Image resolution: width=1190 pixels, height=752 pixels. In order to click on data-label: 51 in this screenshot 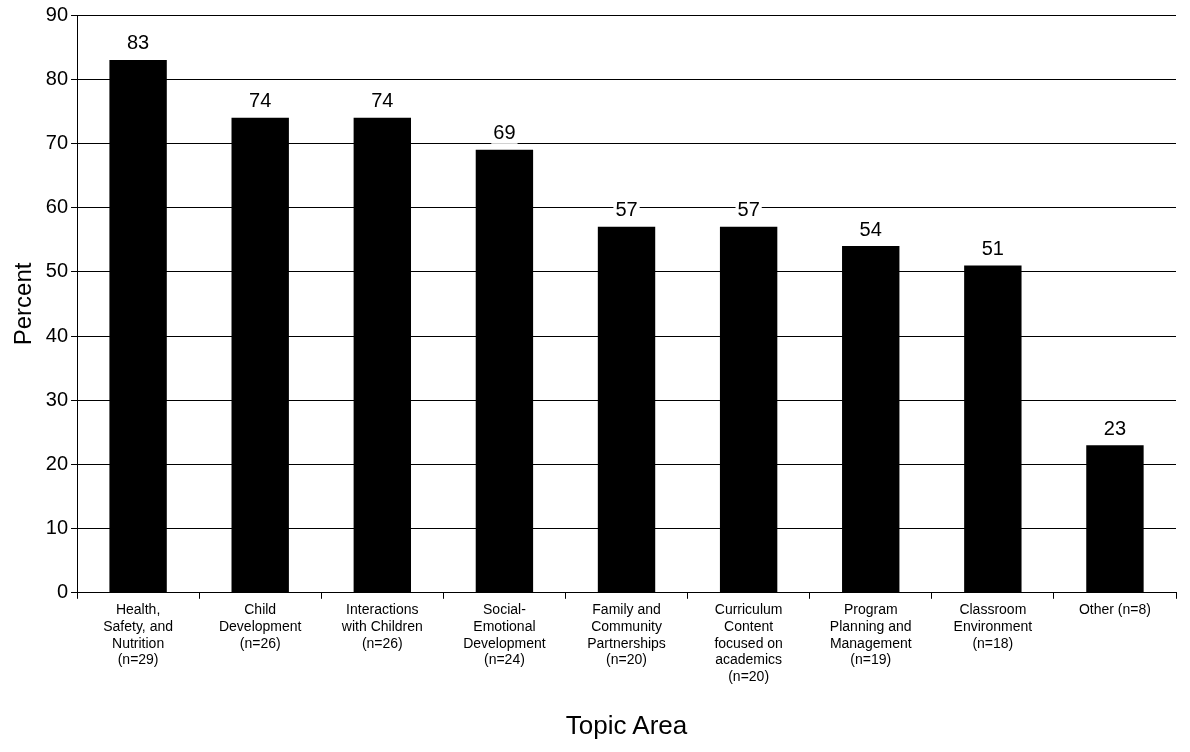, I will do `click(992, 247)`.